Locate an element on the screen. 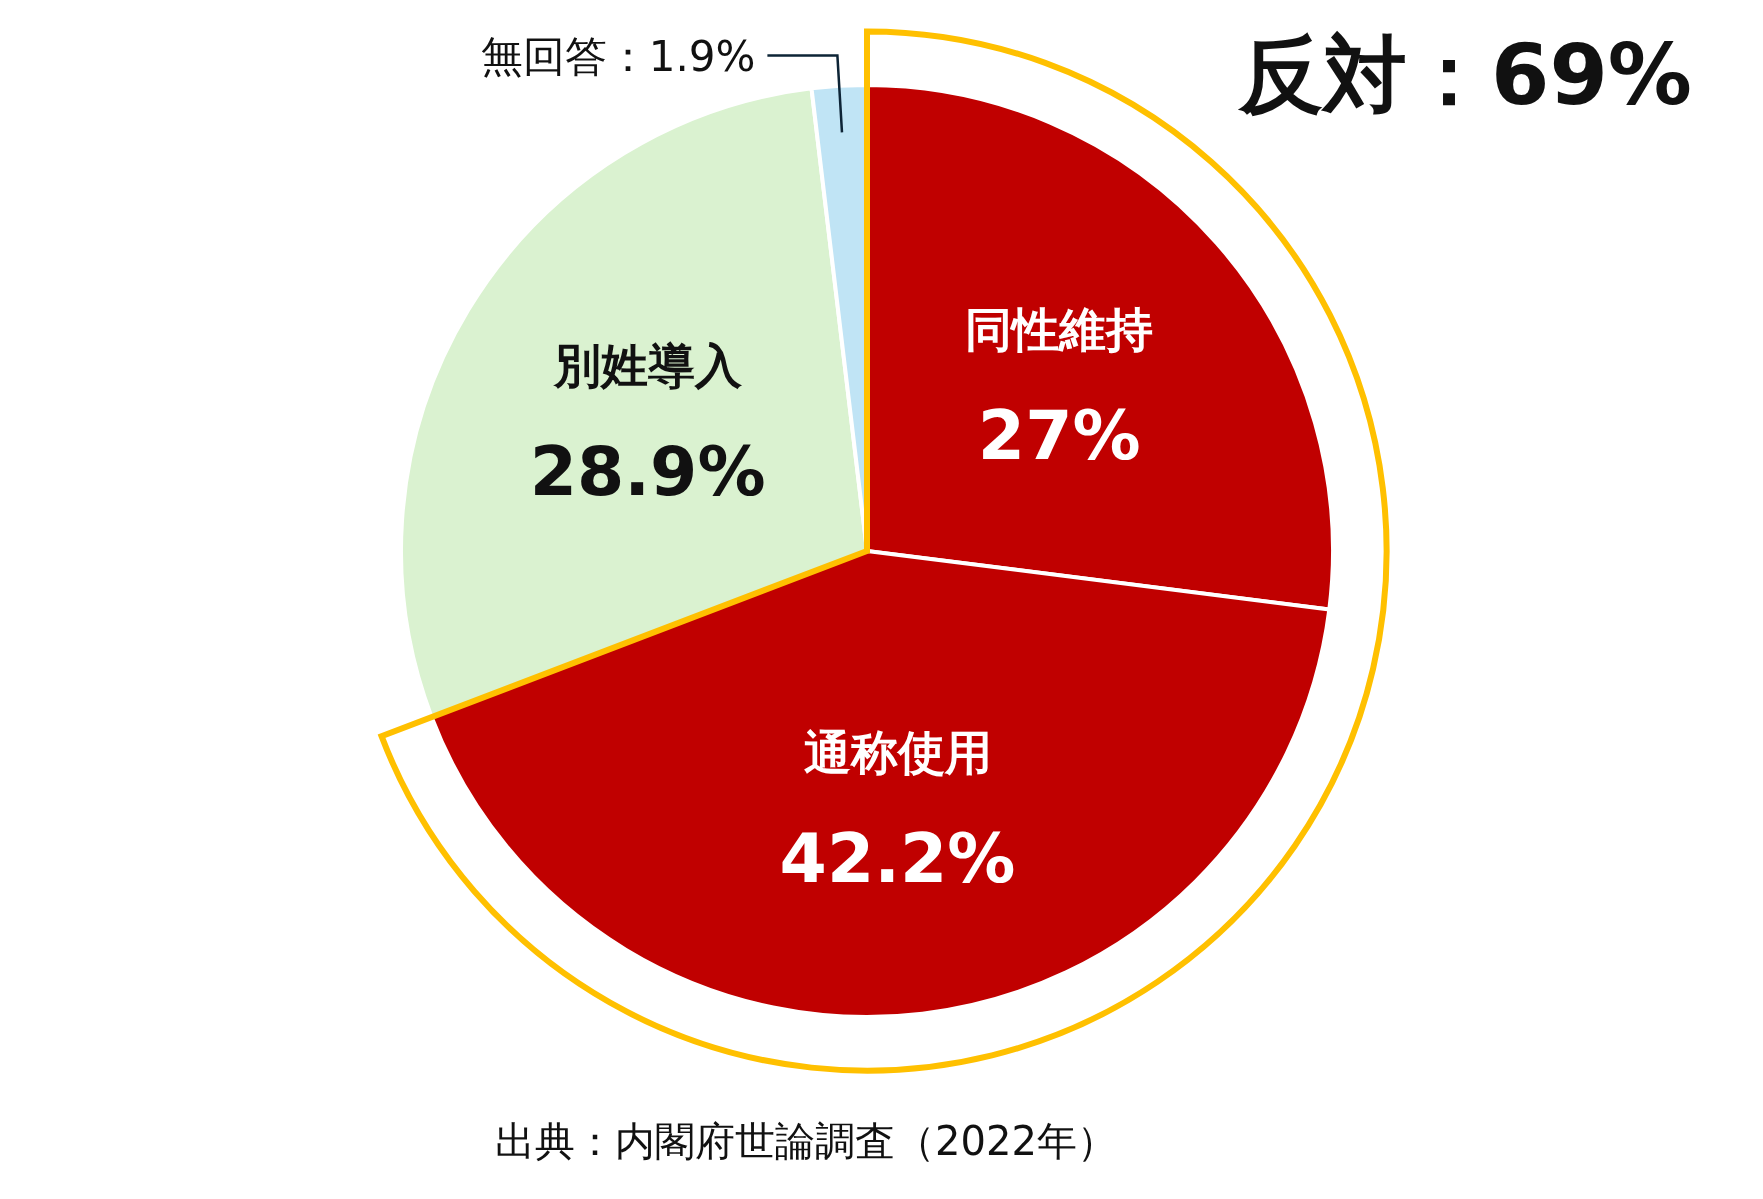  data-label: ：1.9% is located at coordinates (681, 56).